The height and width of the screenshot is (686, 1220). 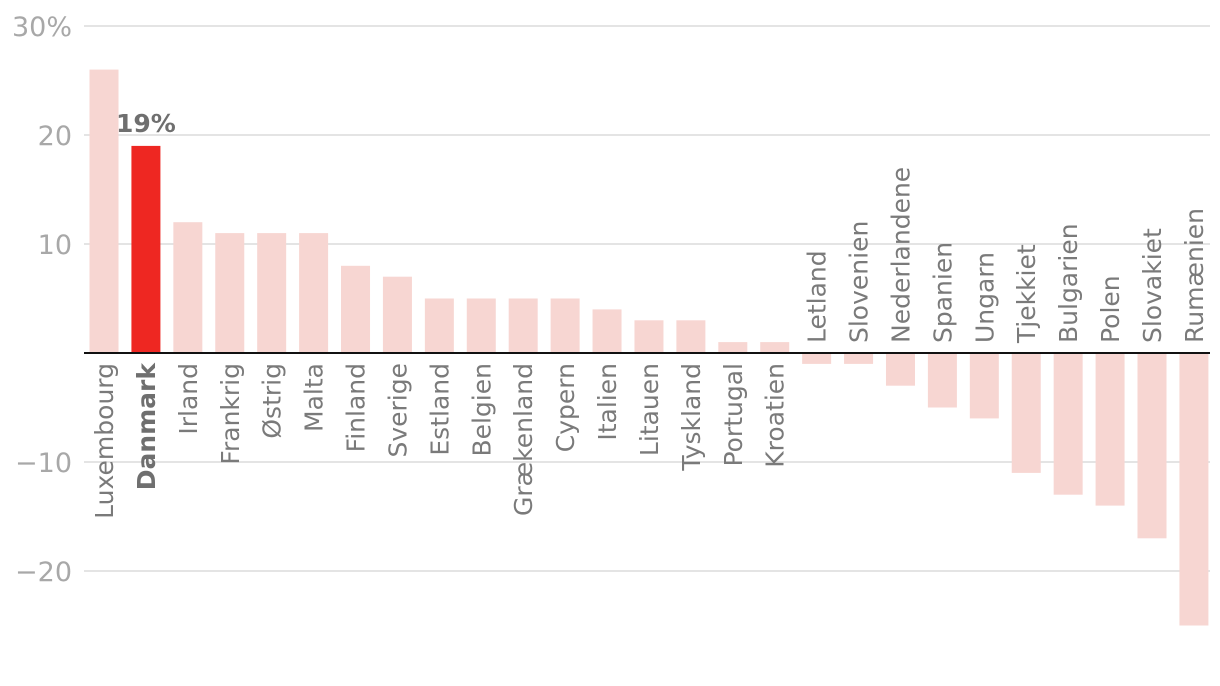 I want to click on x-label-luxembourg: Luxembourg, so click(x=104, y=441).